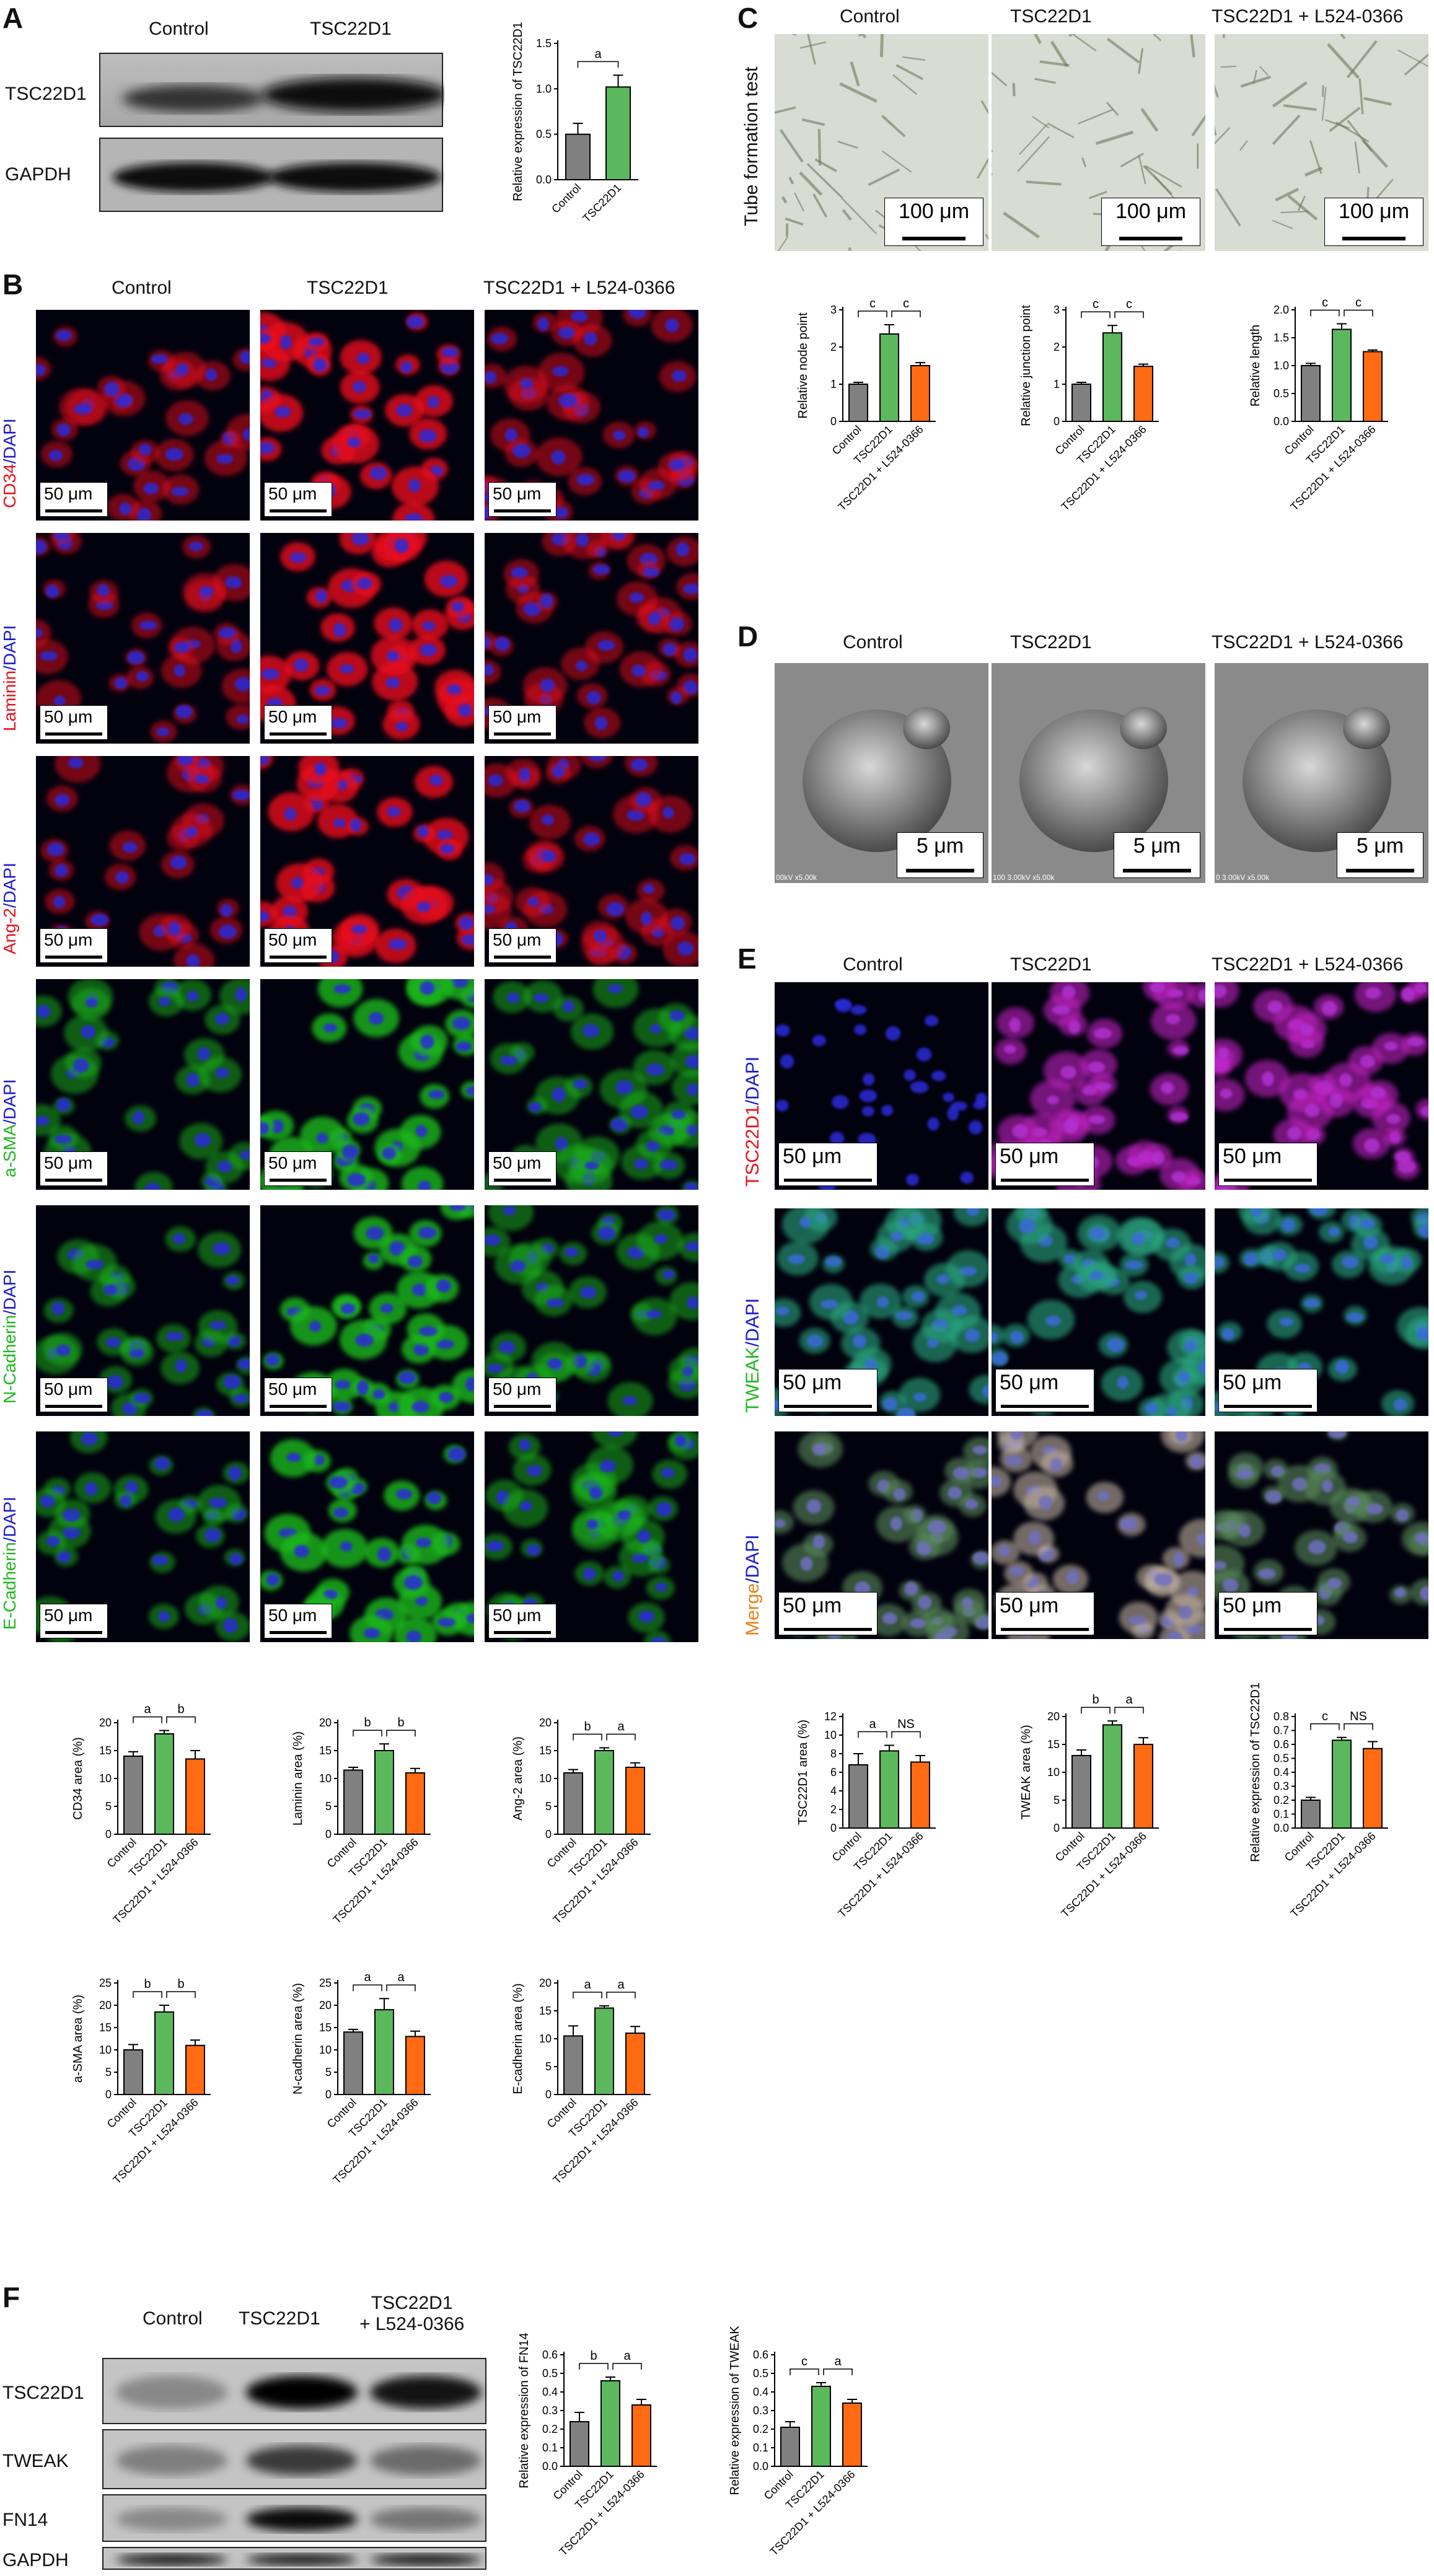 This screenshot has height=2576, width=1434. I want to click on panel-d-header-inhibitor: TSC22D1 + L524-0366, so click(1308, 643).